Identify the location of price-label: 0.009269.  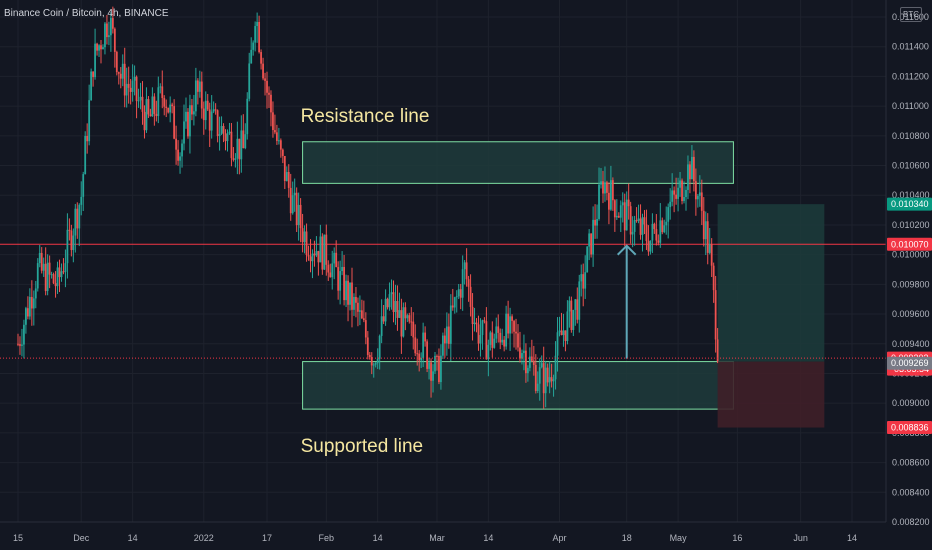
(910, 363).